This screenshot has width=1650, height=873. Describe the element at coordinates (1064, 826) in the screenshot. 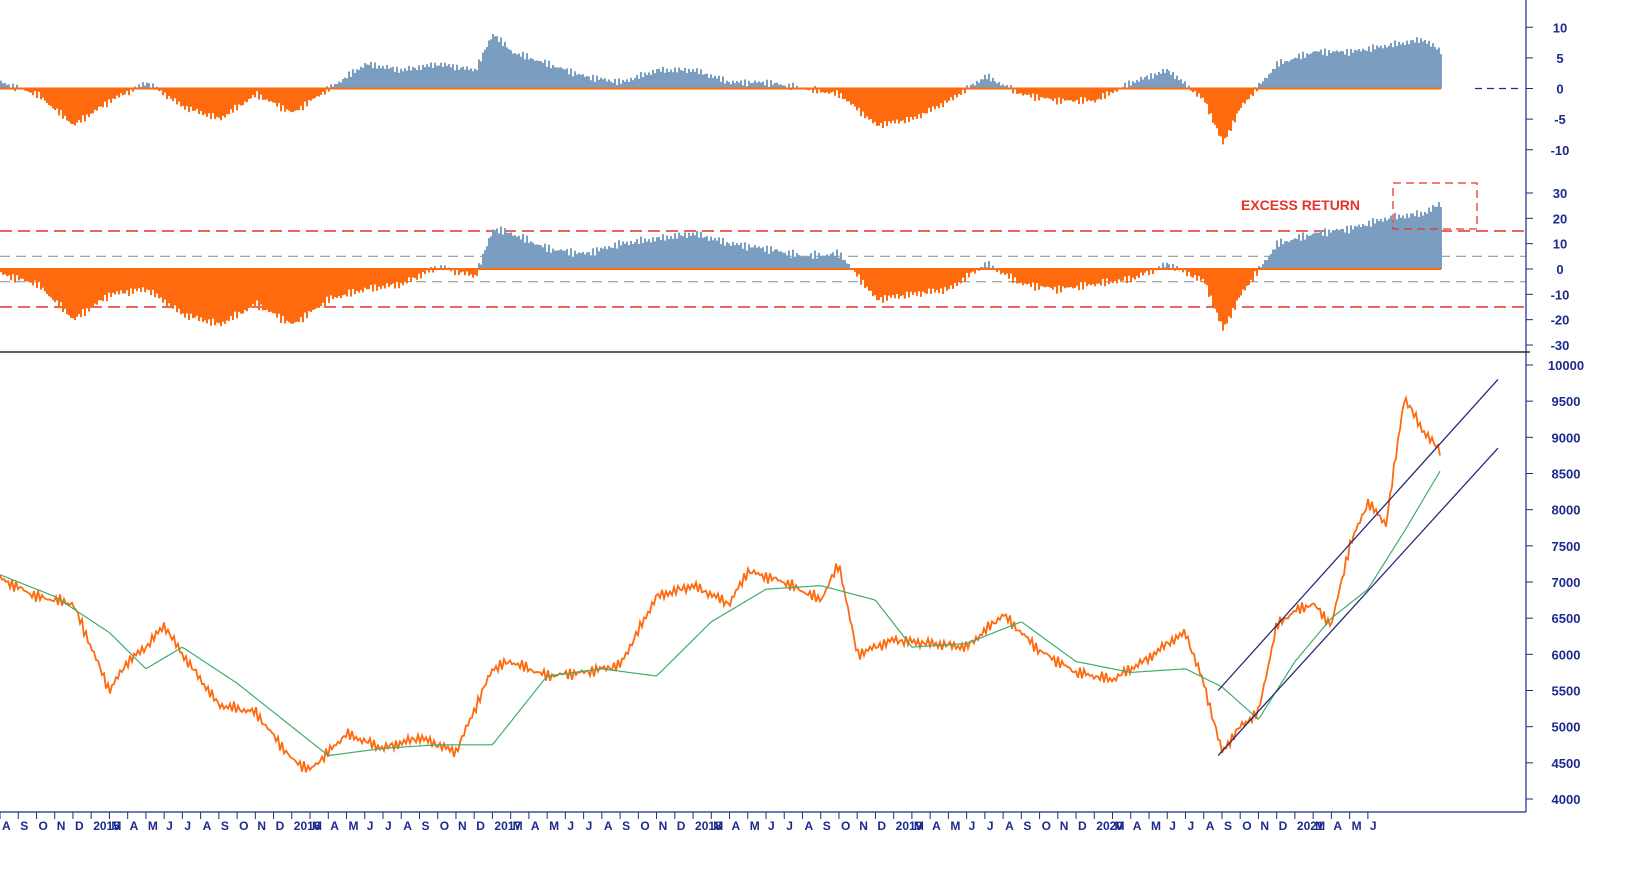

I see `x-tick-label: N` at that location.